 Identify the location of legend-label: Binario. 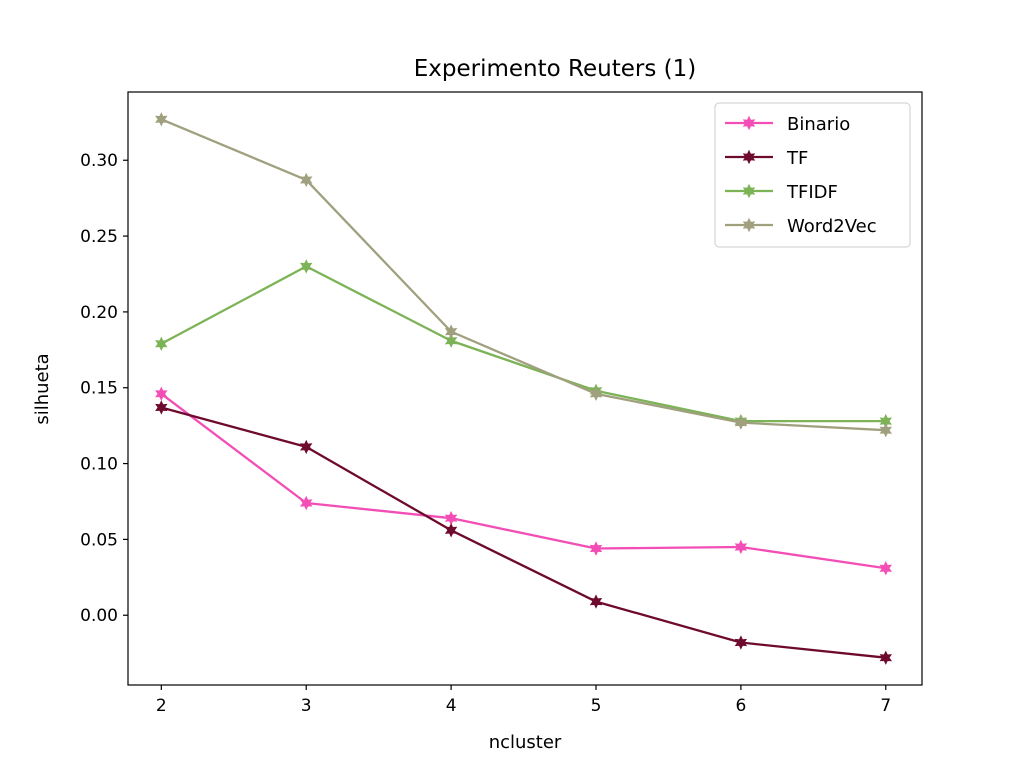
(818, 124).